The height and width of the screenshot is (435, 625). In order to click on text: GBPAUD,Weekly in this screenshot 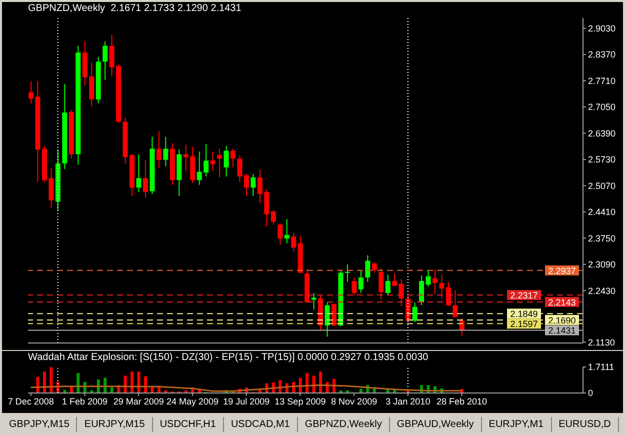, I will do `click(436, 424)`.